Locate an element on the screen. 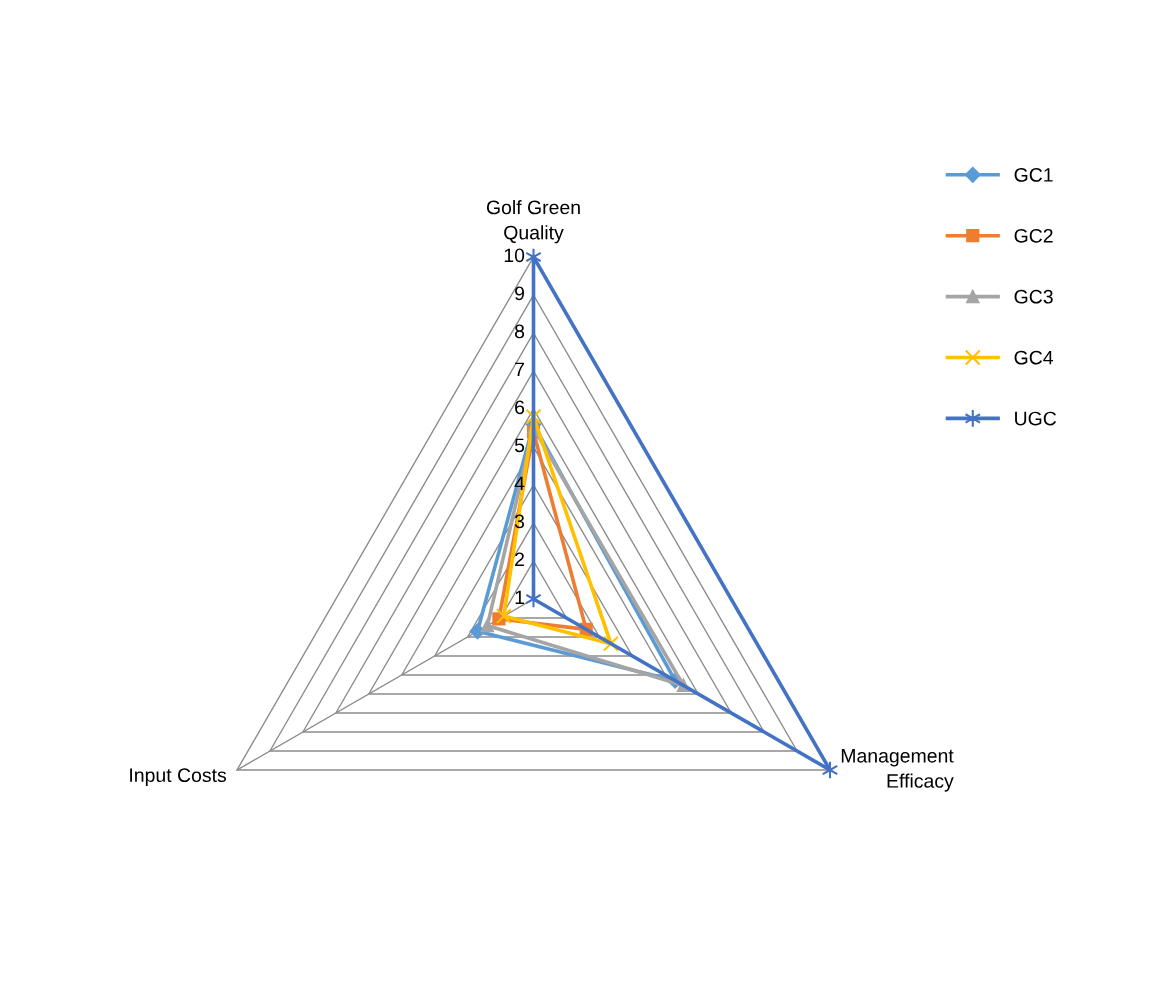 The height and width of the screenshot is (989, 1151). y-tick-label: 9 is located at coordinates (520, 293).